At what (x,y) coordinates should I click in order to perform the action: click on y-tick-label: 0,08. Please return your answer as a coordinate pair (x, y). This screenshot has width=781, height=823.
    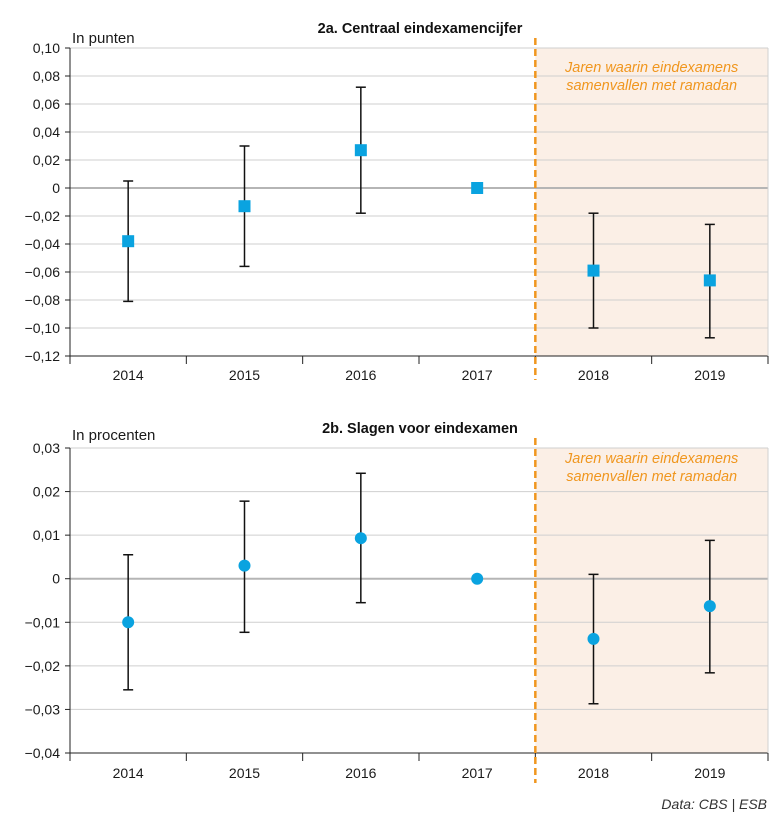
    Looking at the image, I should click on (46, 76).